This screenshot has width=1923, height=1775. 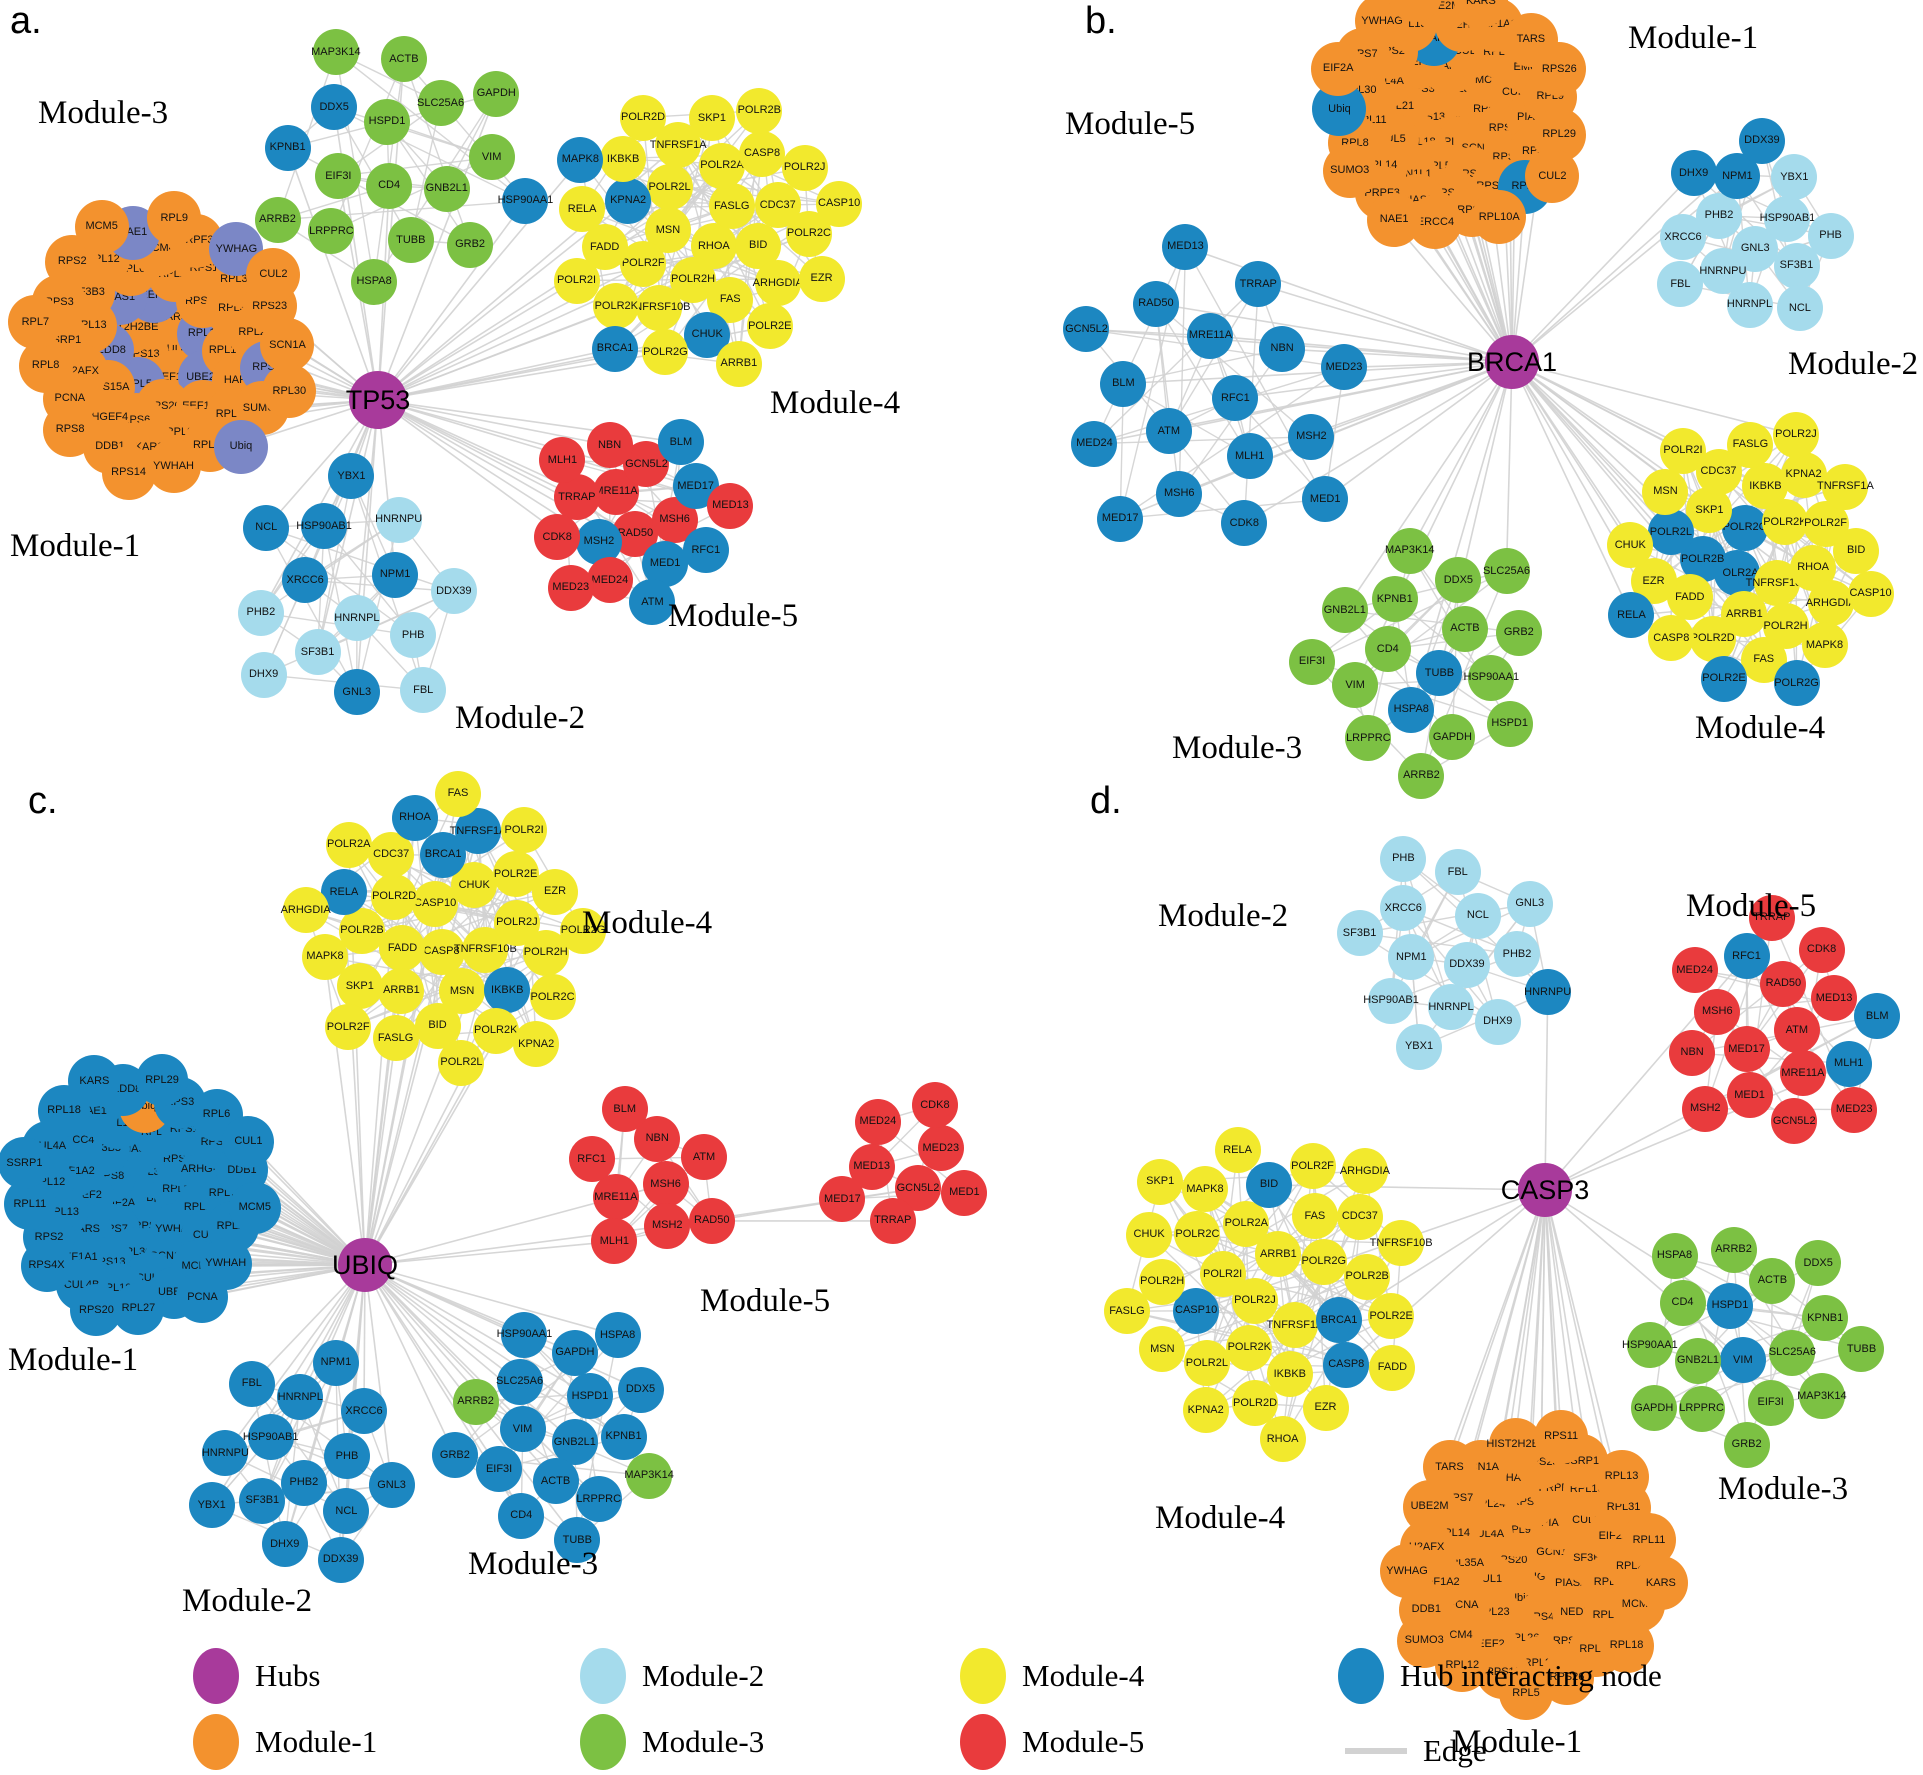 I want to click on node-FADD: FADD, so click(x=1392, y=1367).